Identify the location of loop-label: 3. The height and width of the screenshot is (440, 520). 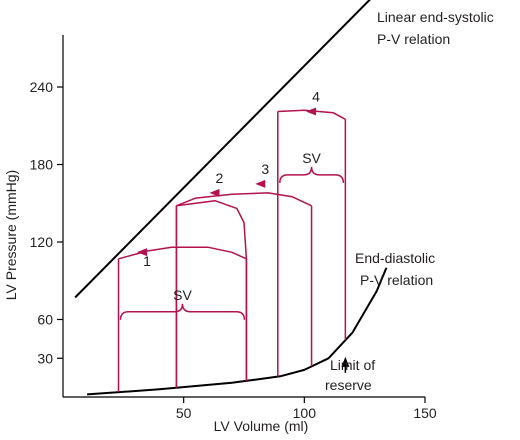
(265, 169).